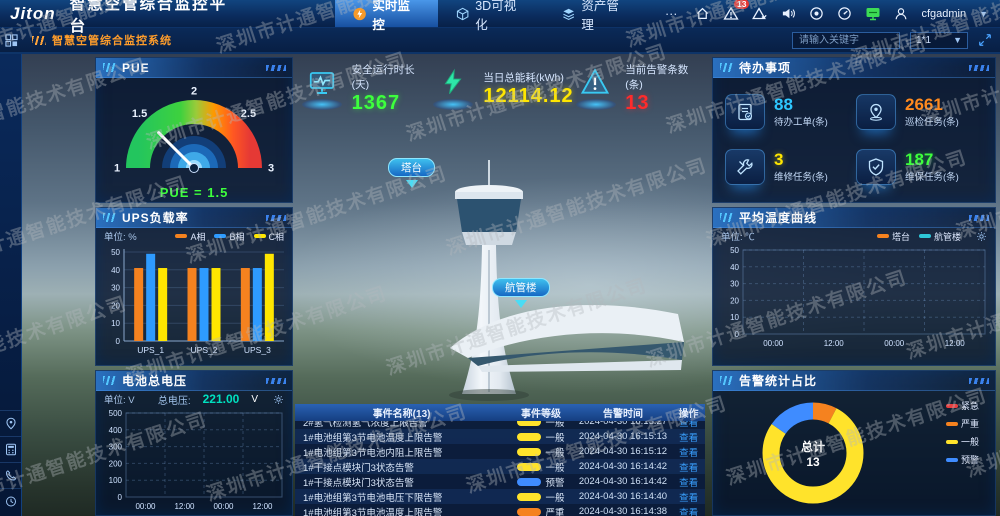 The image size is (1000, 516). I want to click on scene-label-tower: 塔台, so click(411, 173).